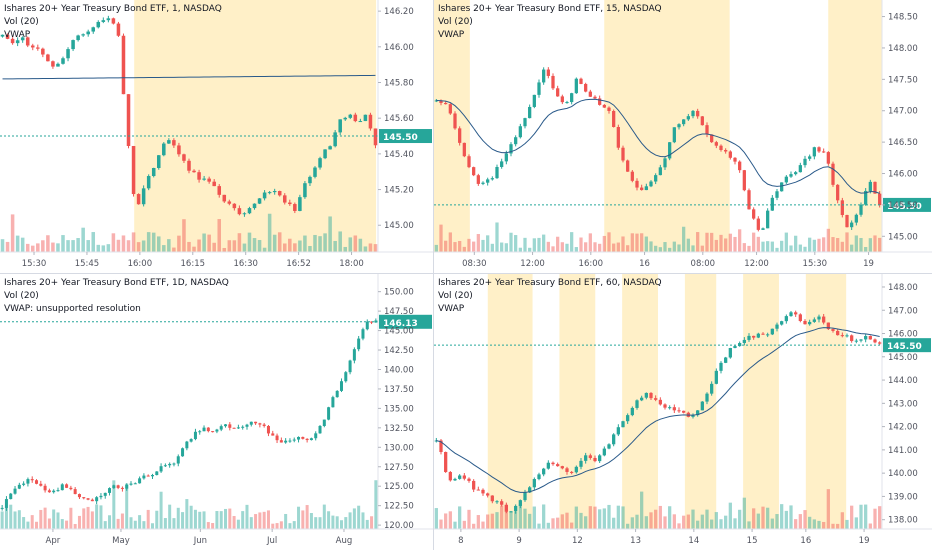  Describe the element at coordinates (761, 401) in the screenshot. I see `session-highlight` at that location.